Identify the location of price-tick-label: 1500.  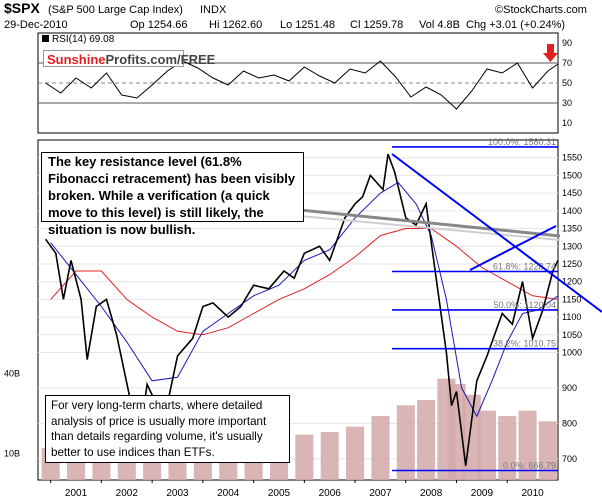
(572, 175).